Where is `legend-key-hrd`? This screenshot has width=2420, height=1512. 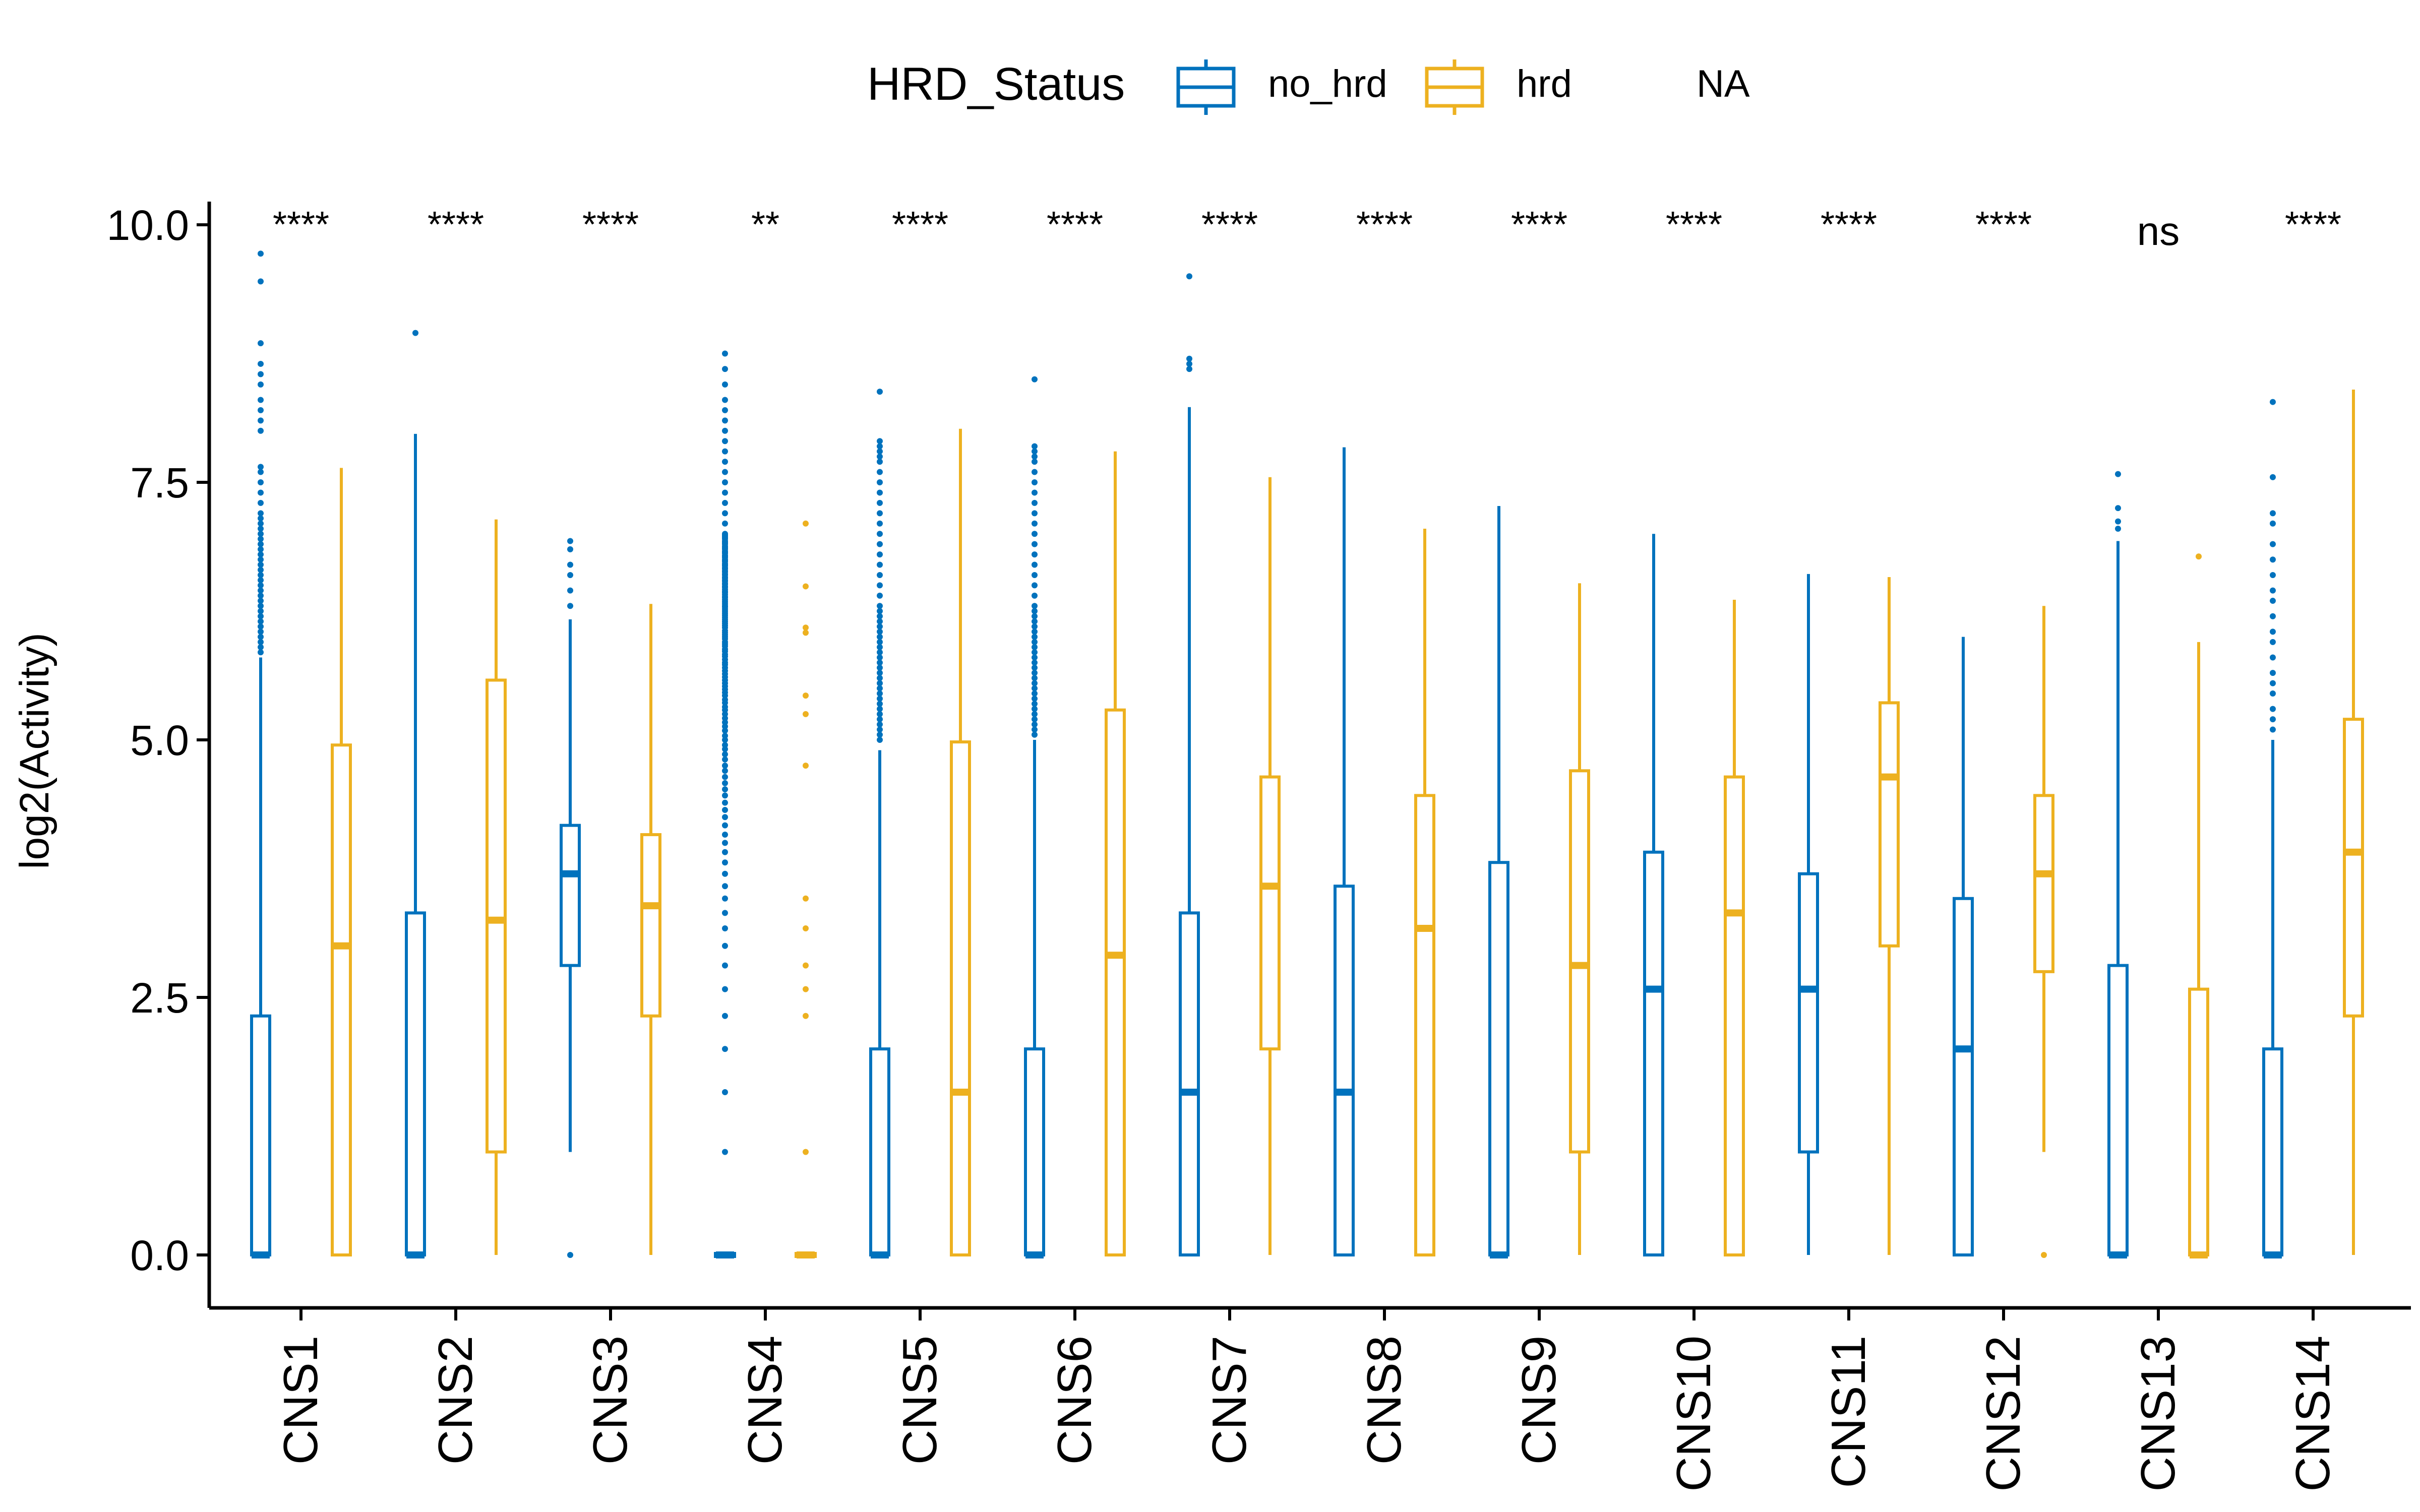 legend-key-hrd is located at coordinates (1454, 87).